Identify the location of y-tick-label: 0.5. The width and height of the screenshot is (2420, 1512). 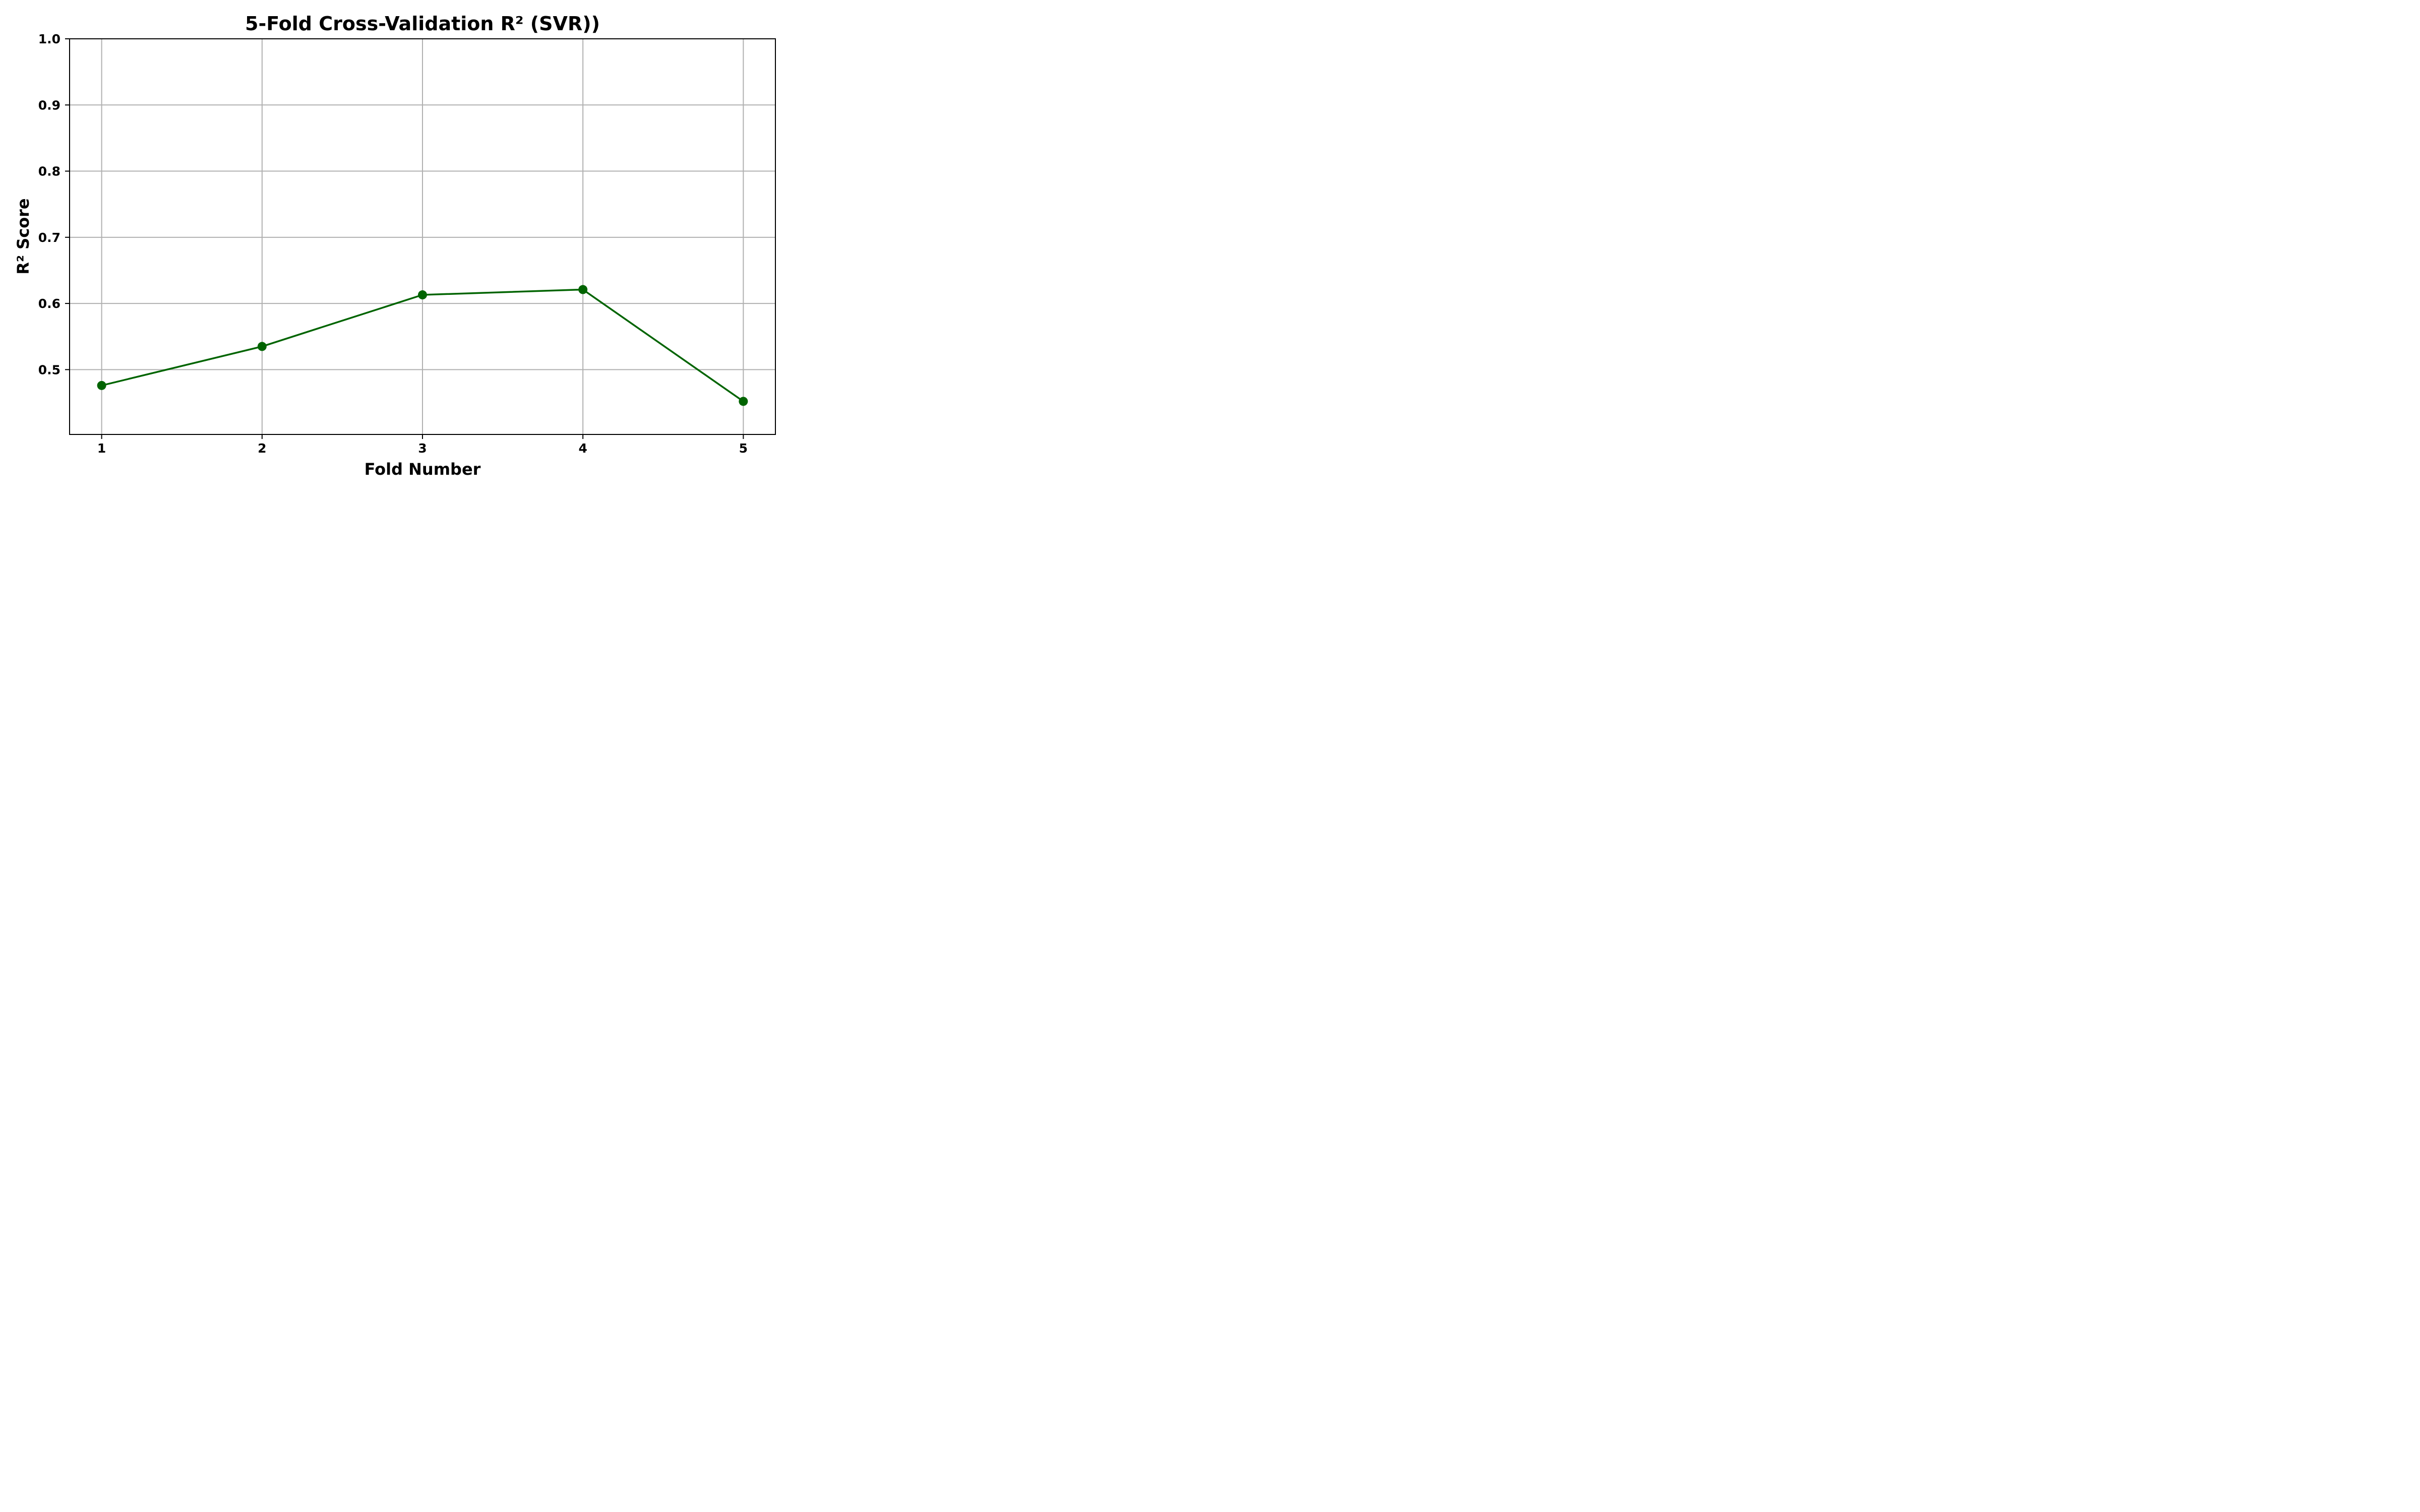
(49, 369).